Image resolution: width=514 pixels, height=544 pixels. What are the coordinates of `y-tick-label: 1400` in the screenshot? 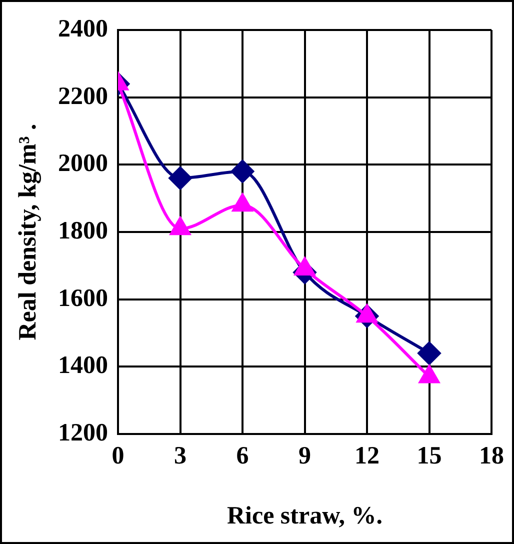 It's located at (83, 366).